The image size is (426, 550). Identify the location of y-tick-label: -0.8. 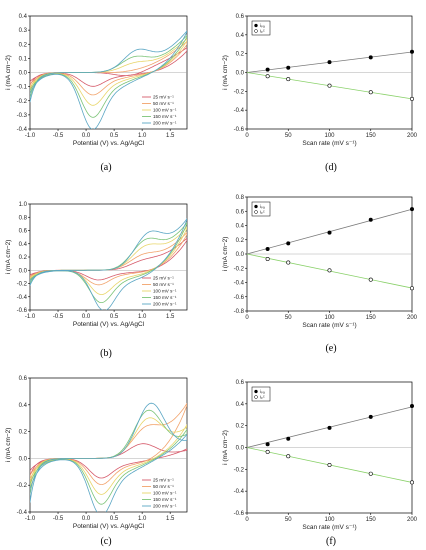
(239, 312).